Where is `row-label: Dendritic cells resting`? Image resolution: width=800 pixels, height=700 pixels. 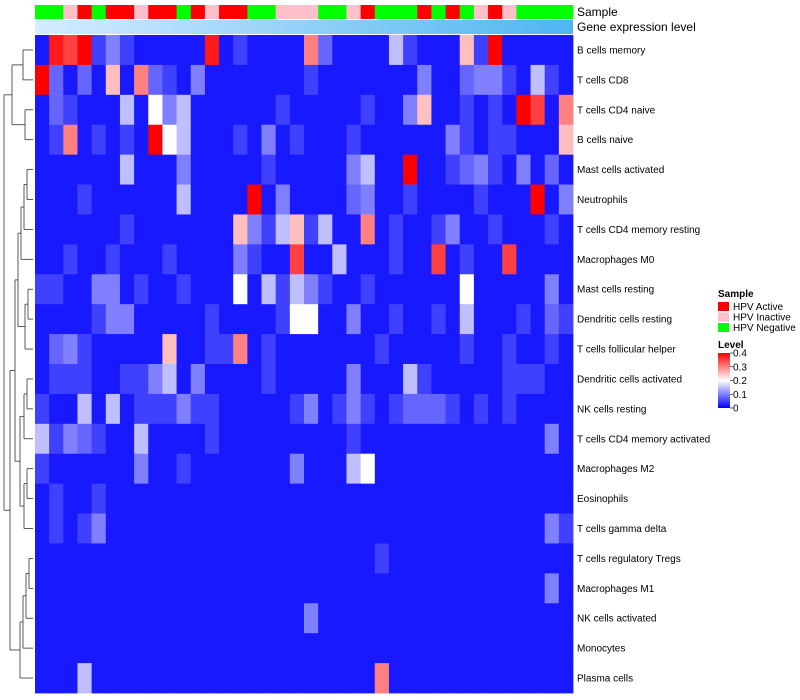
row-label: Dendritic cells resting is located at coordinates (624, 320).